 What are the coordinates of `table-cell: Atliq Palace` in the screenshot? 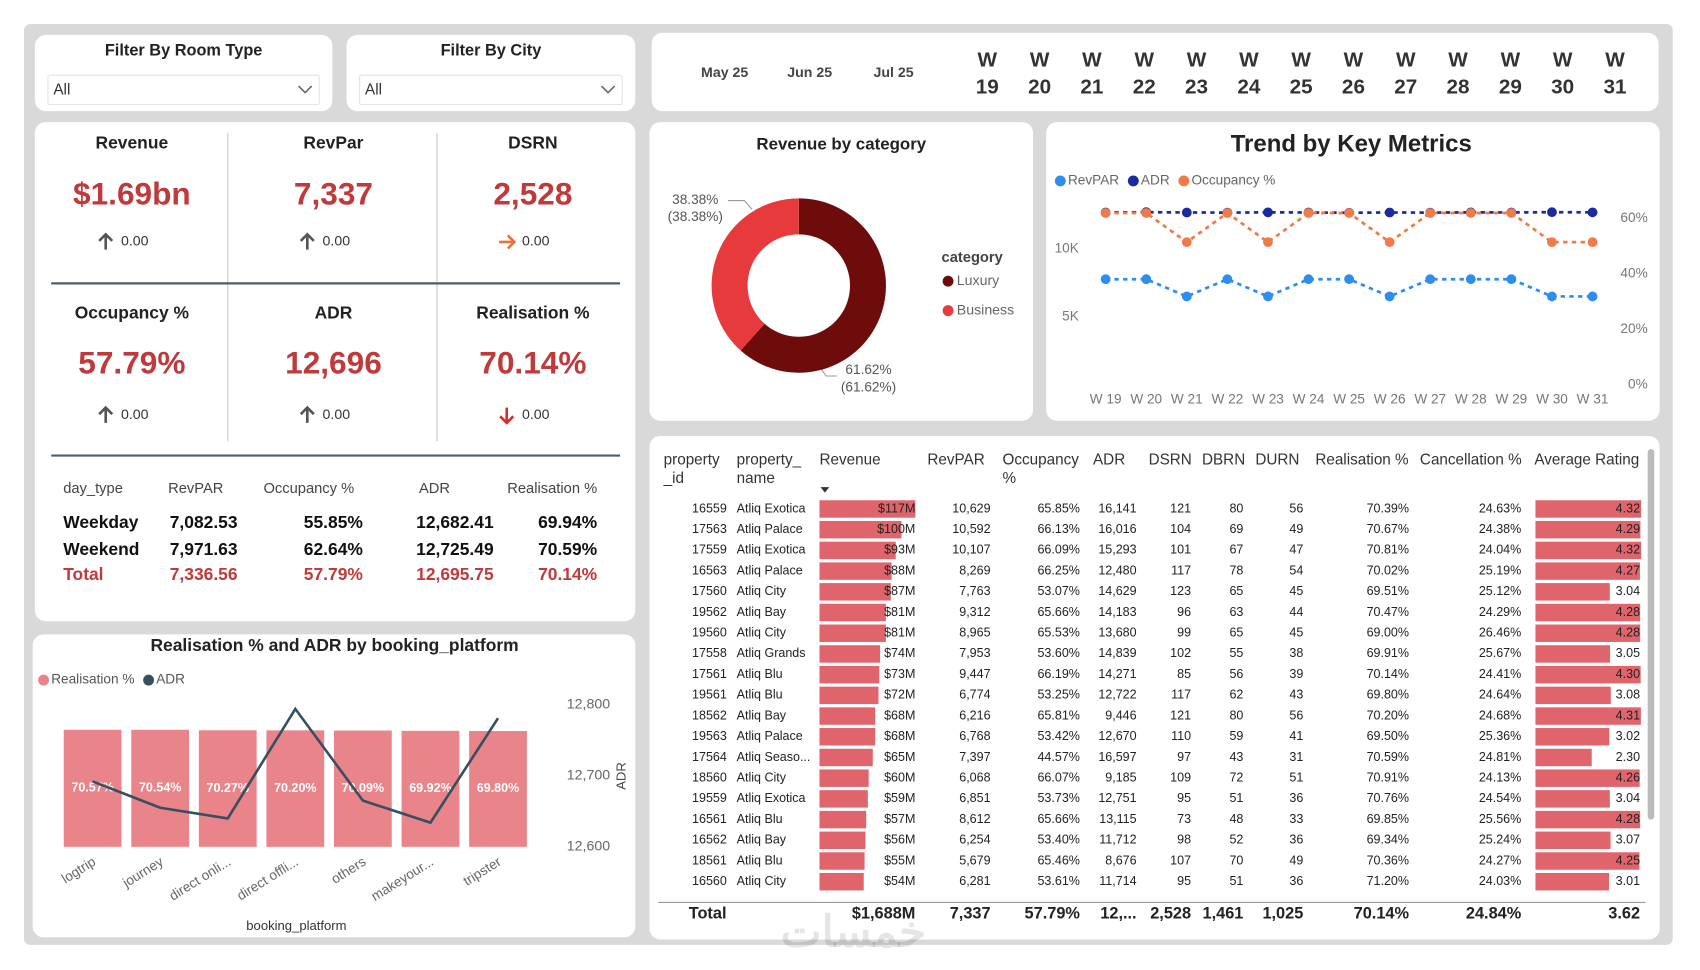 It's located at (770, 529).